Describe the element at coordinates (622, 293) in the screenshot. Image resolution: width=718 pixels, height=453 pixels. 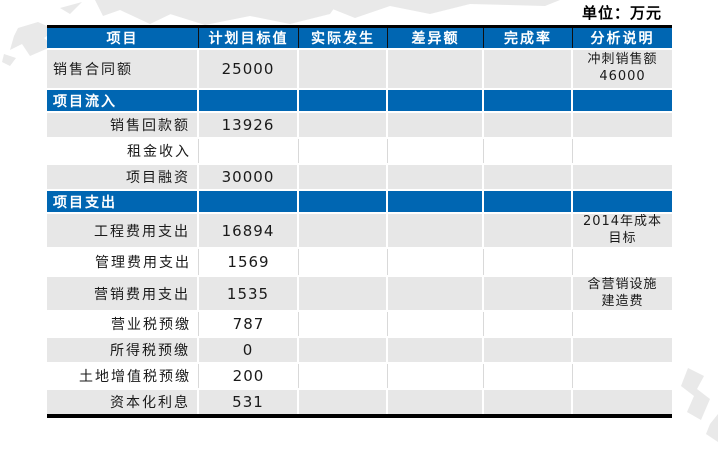
I see `cell-analysis: 含营销设施 建造费` at that location.